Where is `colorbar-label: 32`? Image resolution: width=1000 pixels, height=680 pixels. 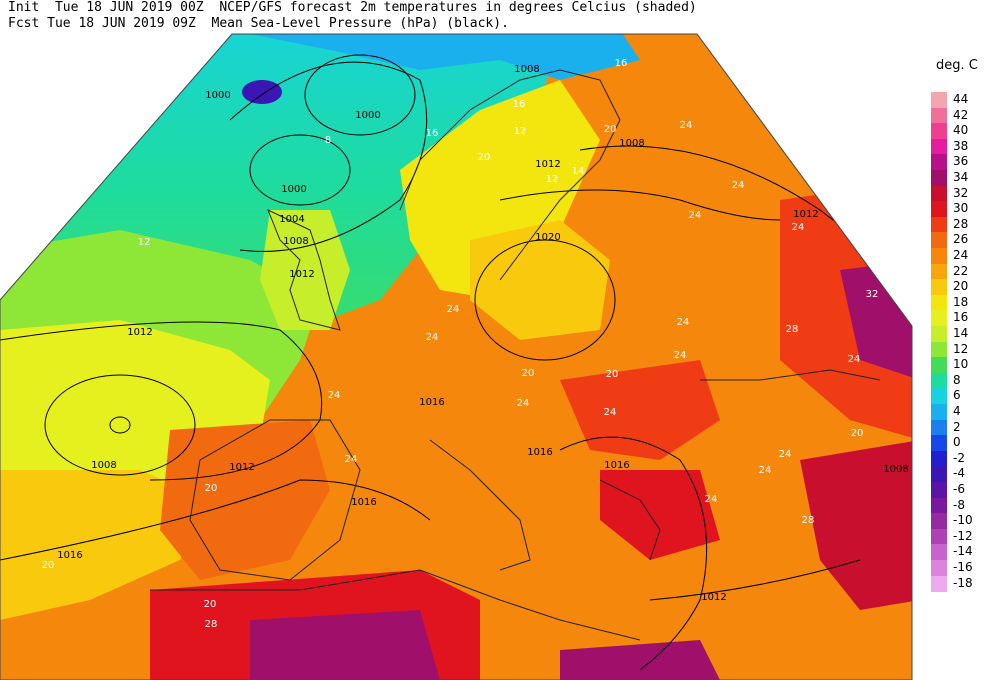
colorbar-label: 32 is located at coordinates (961, 192).